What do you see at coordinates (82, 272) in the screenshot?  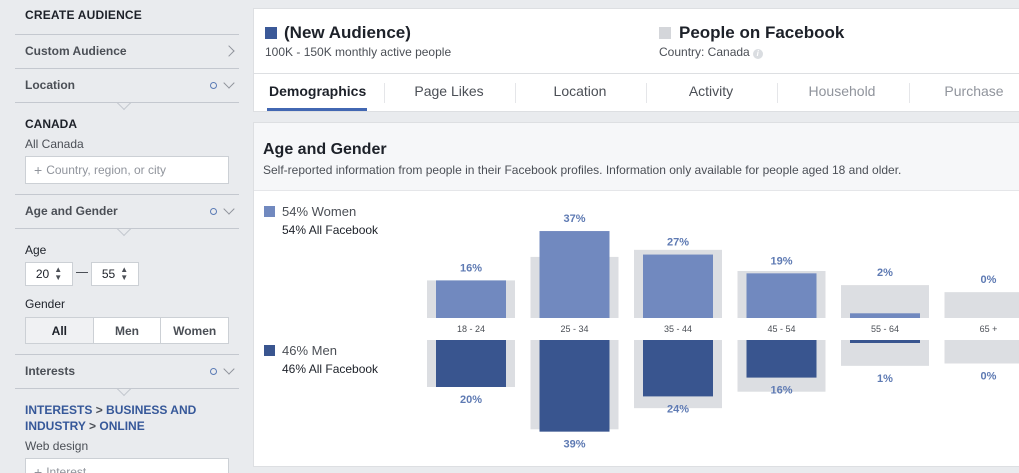 I see `range-dash` at bounding box center [82, 272].